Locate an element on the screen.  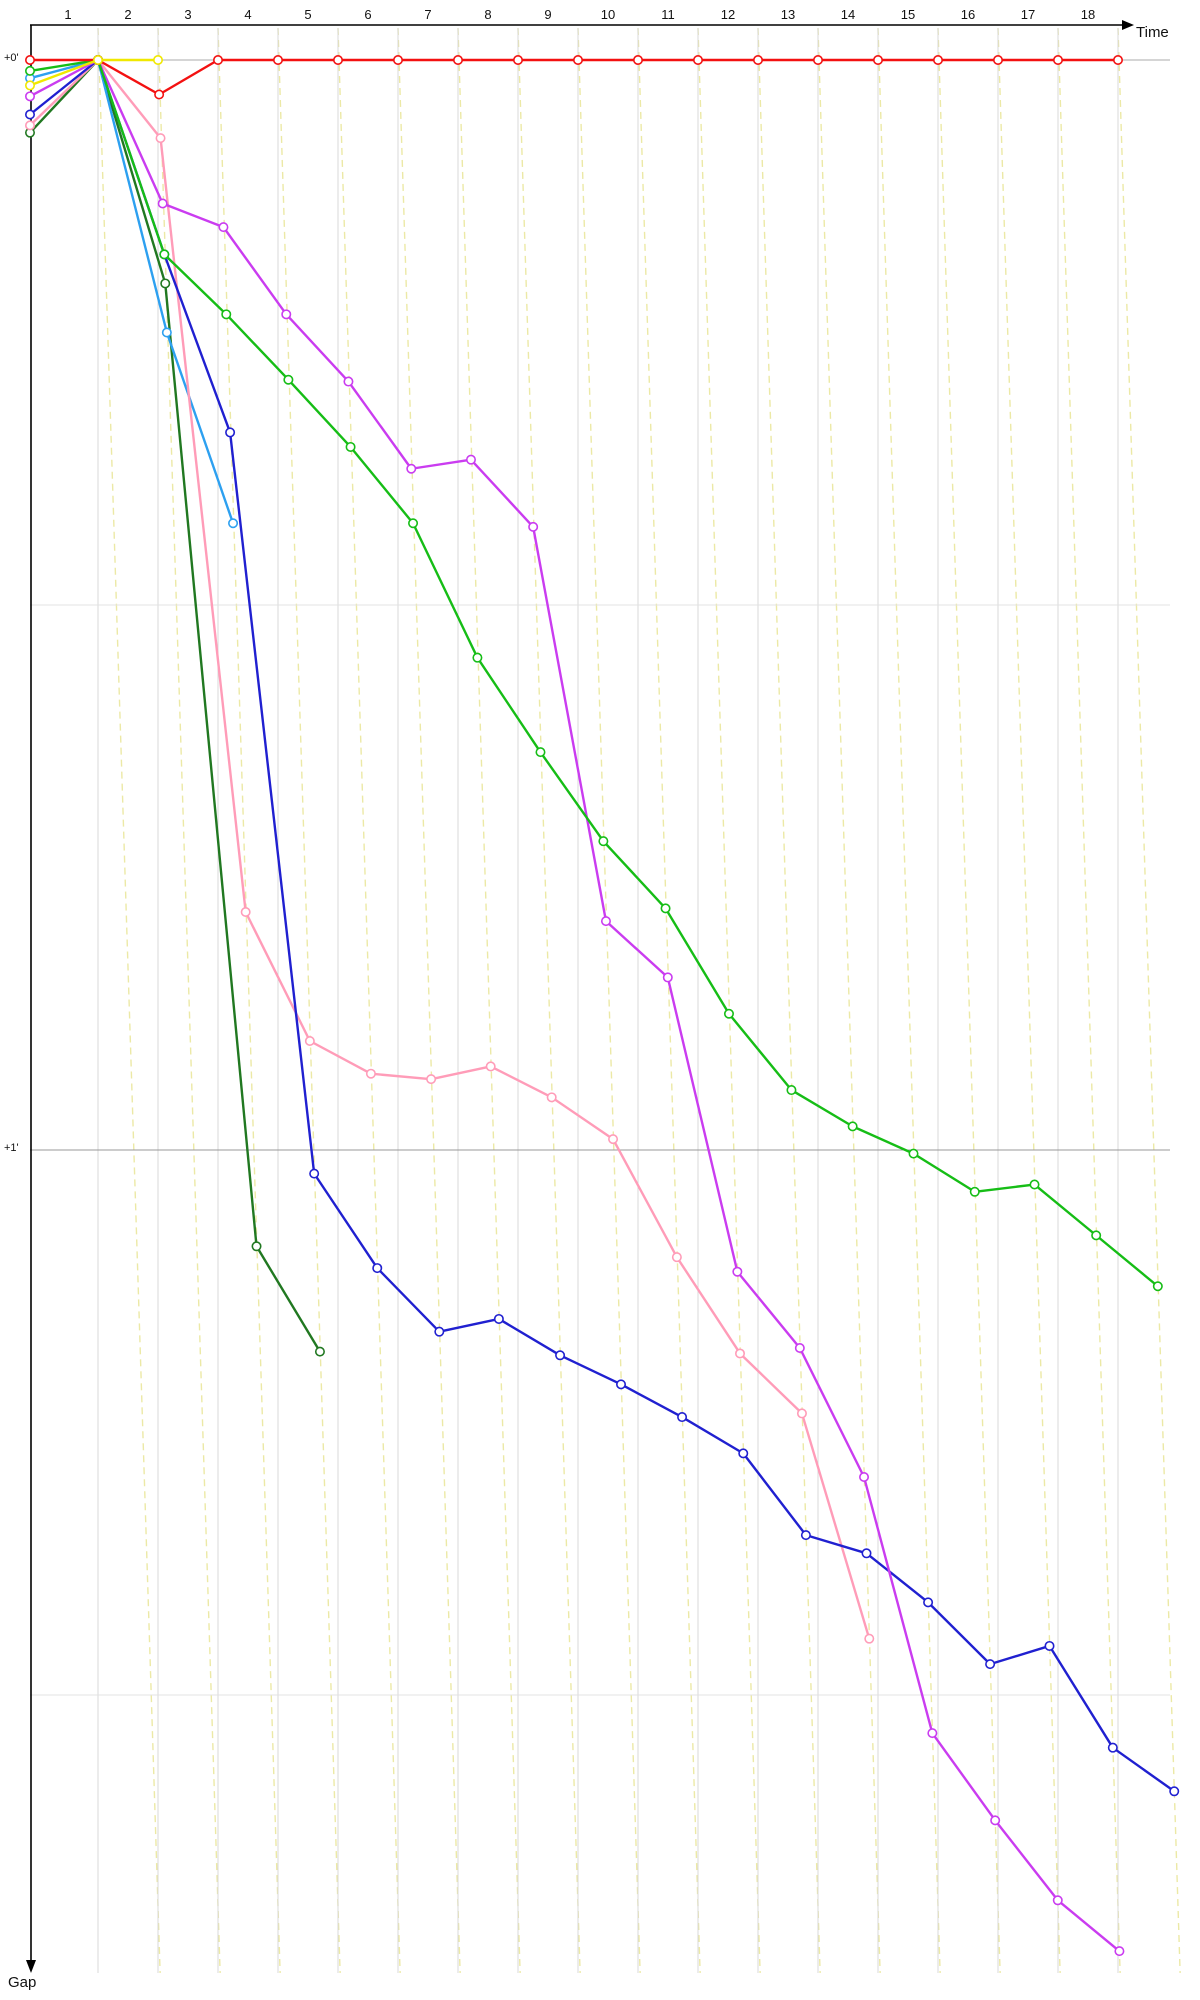
x-tick-label: 2 is located at coordinates (128, 14).